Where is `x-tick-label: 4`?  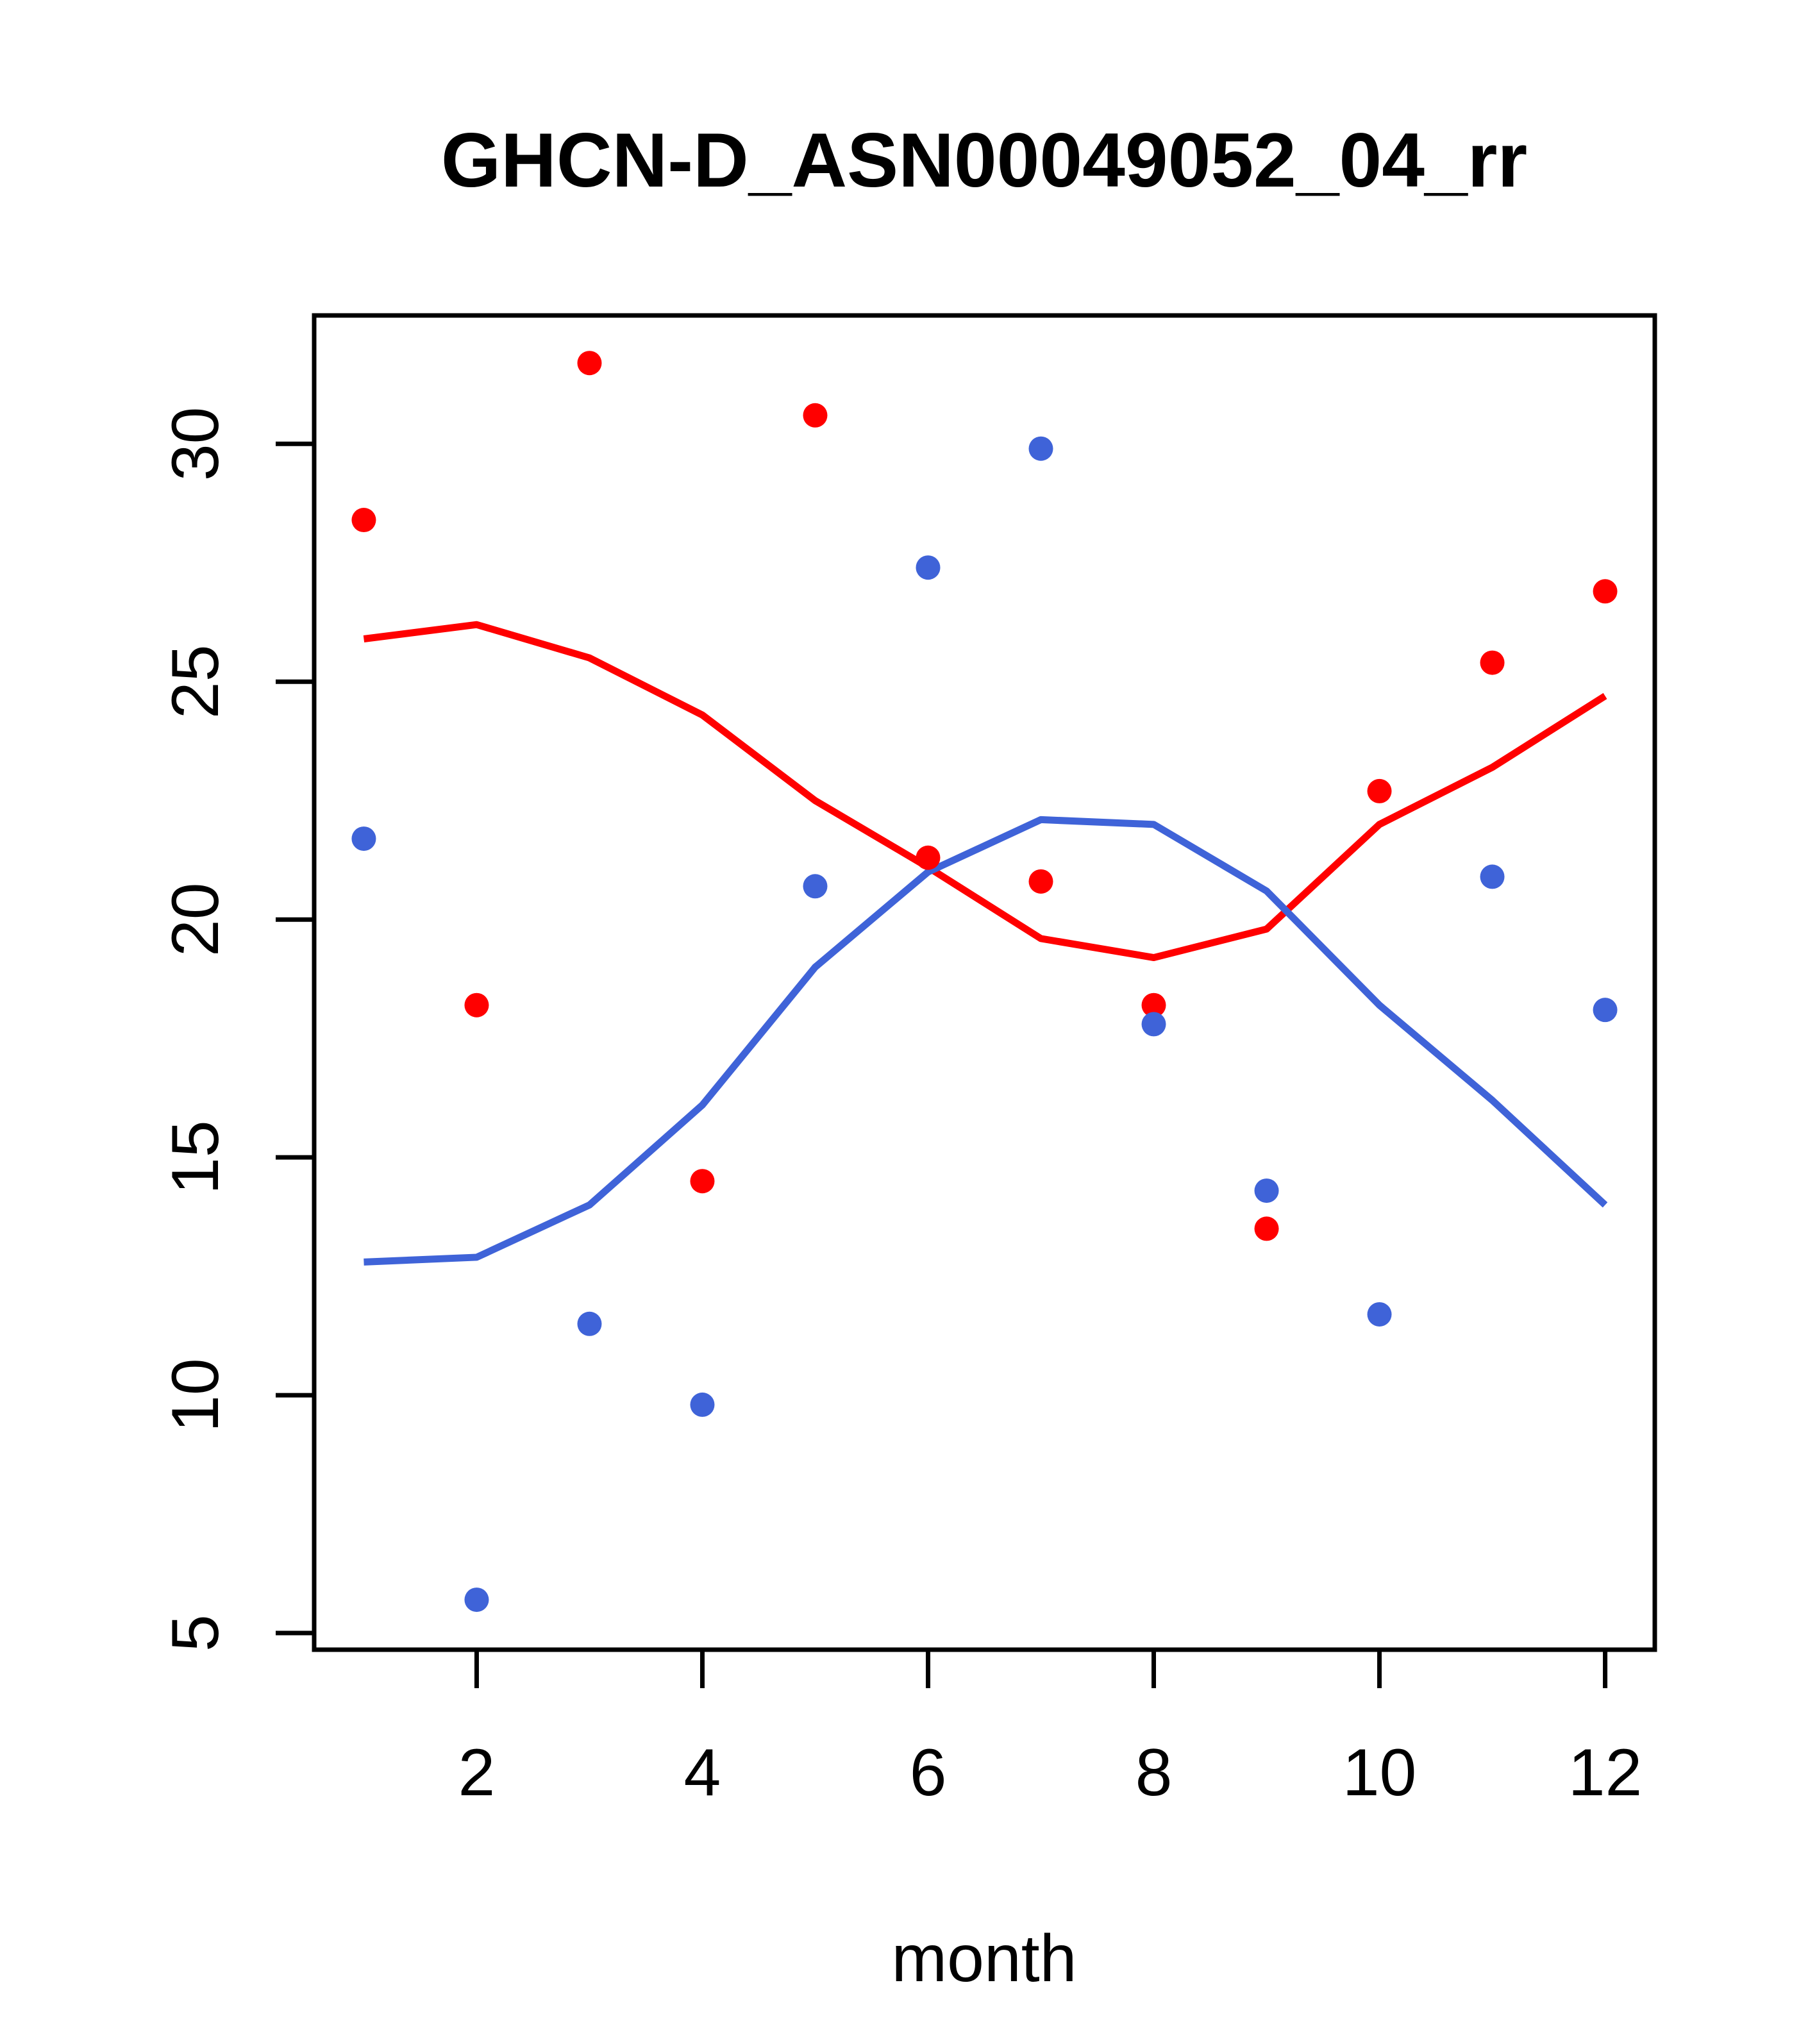 x-tick-label: 4 is located at coordinates (703, 1773).